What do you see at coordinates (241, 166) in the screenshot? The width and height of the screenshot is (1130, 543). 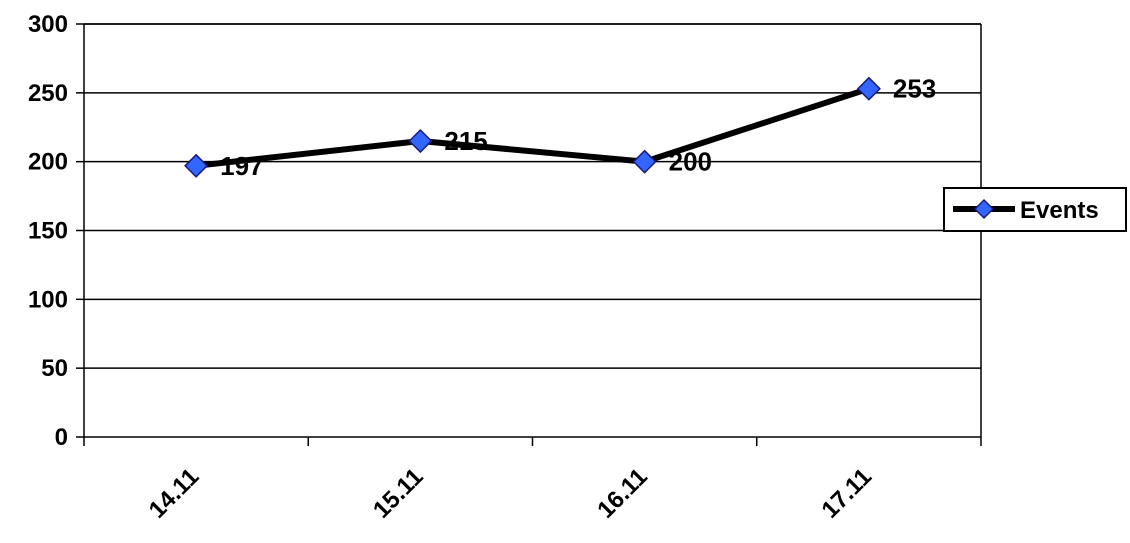 I see `data-label: 197` at bounding box center [241, 166].